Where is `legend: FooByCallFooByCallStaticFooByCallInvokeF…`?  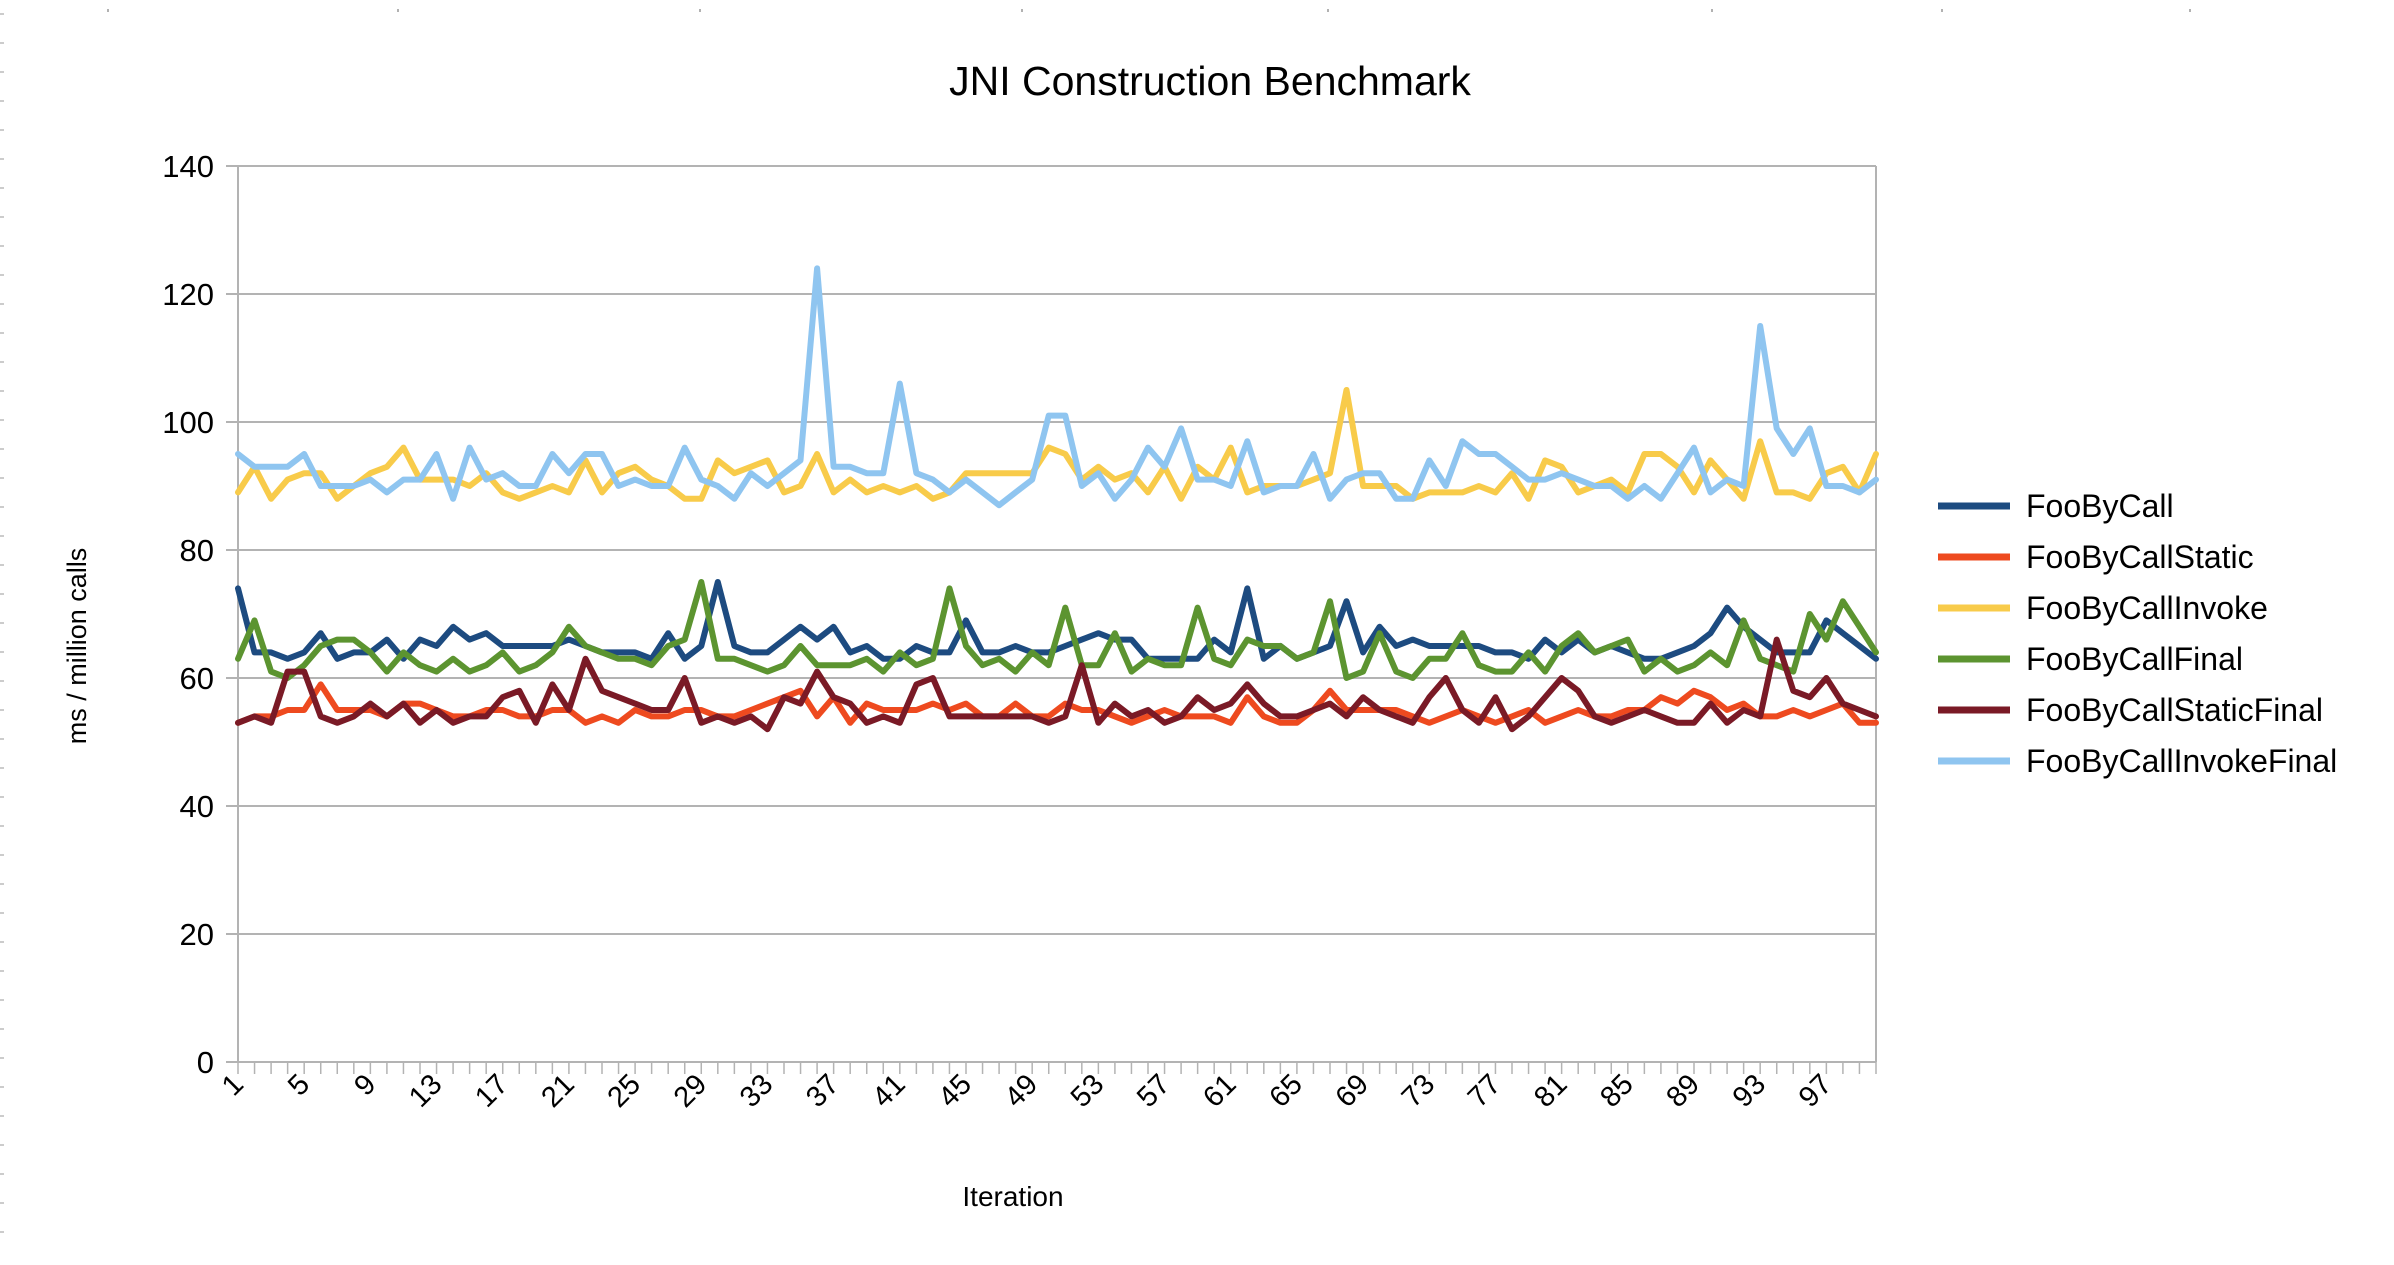
legend: FooByCallFooByCallStaticFooByCallInvokeF… is located at coordinates (2137, 633).